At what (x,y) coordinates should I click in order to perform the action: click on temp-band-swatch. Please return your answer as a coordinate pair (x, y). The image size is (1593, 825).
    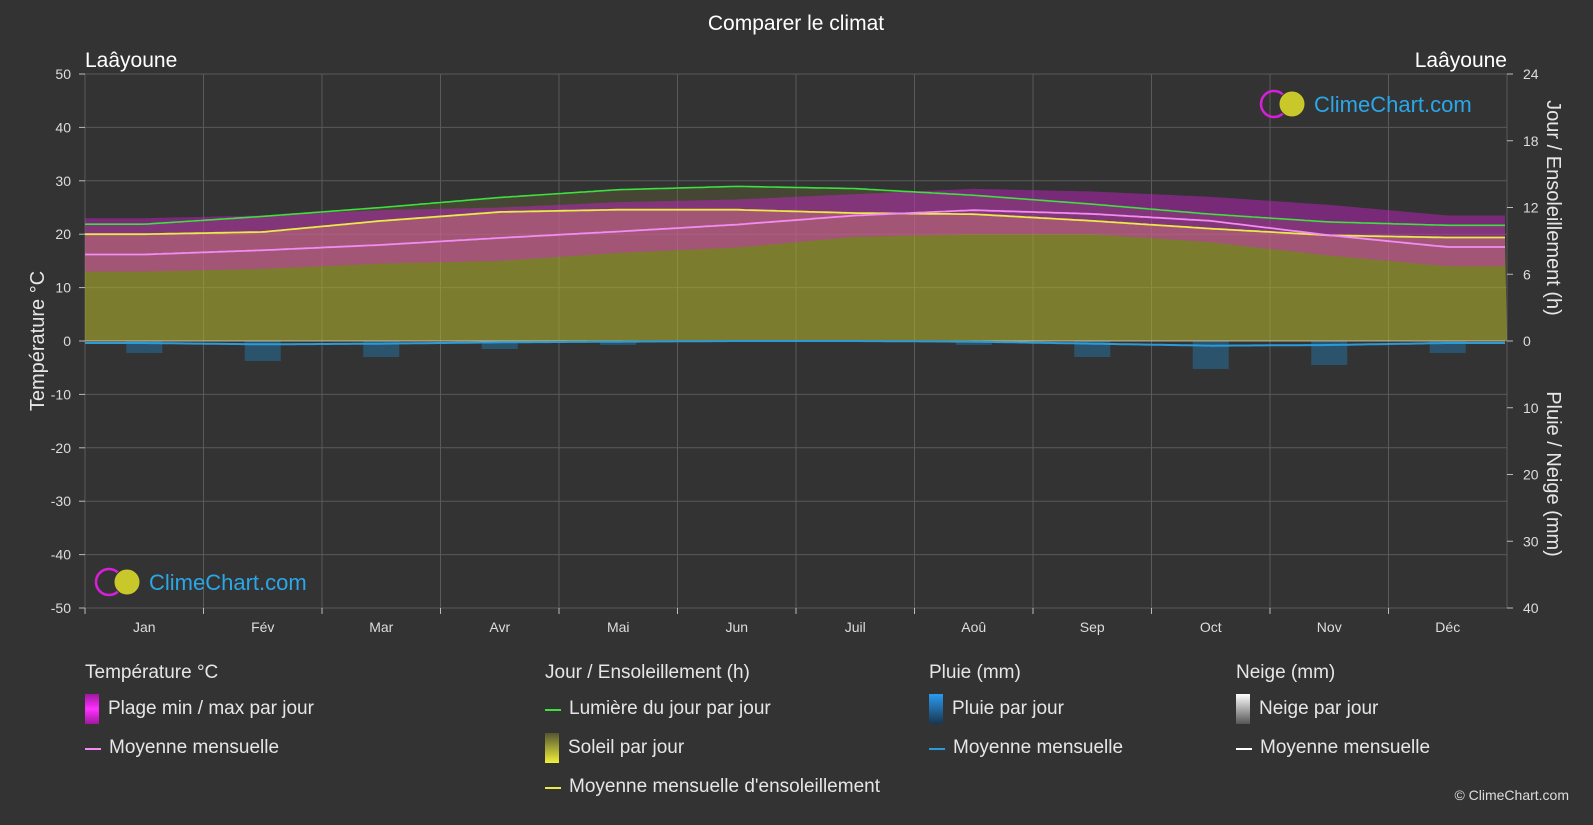
    Looking at the image, I should click on (92, 709).